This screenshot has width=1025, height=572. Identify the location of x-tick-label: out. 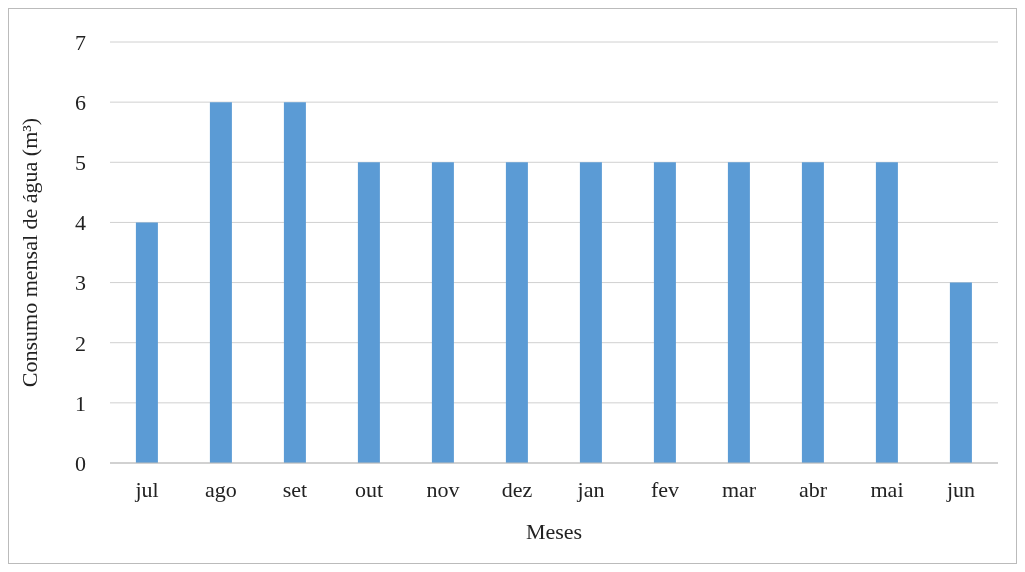
(369, 489).